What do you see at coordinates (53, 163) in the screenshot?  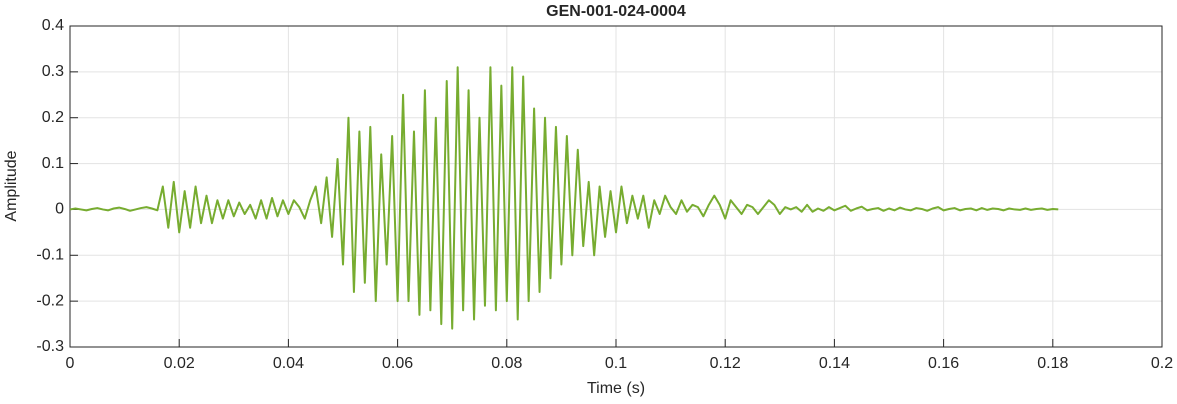 I see `y-tick-label: 0.1` at bounding box center [53, 163].